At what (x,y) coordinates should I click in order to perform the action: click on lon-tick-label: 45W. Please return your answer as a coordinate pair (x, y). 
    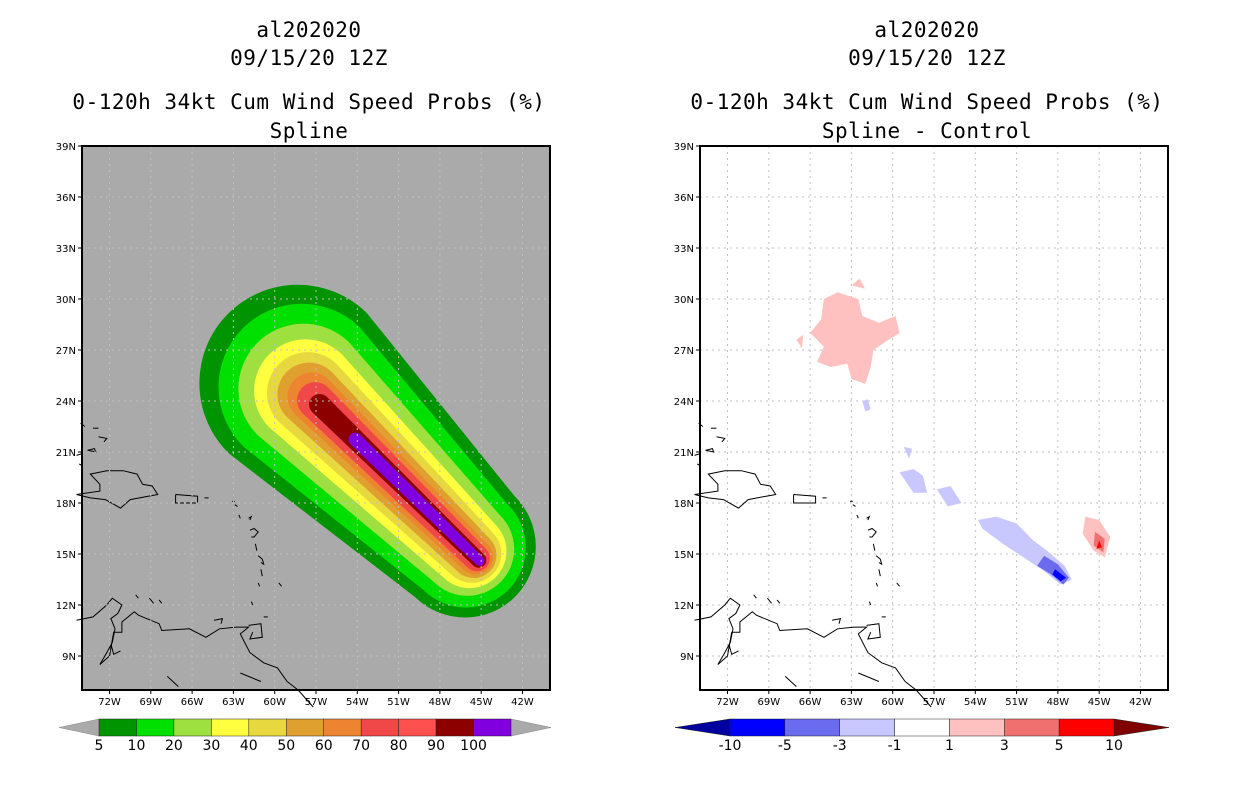
    Looking at the image, I should click on (481, 702).